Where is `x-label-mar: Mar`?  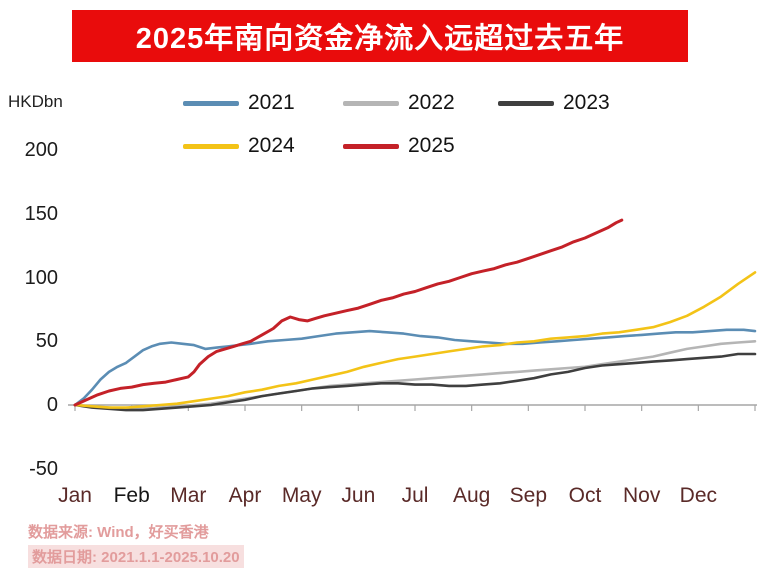 x-label-mar: Mar is located at coordinates (188, 495).